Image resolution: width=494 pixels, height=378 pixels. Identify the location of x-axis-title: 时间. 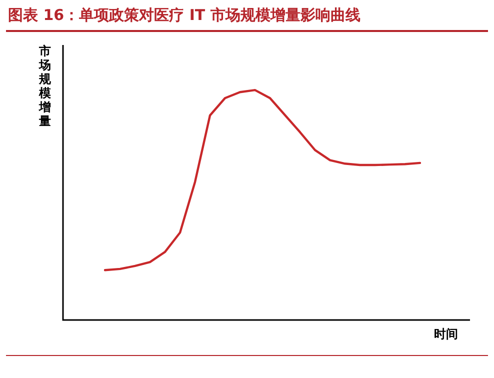
(446, 334).